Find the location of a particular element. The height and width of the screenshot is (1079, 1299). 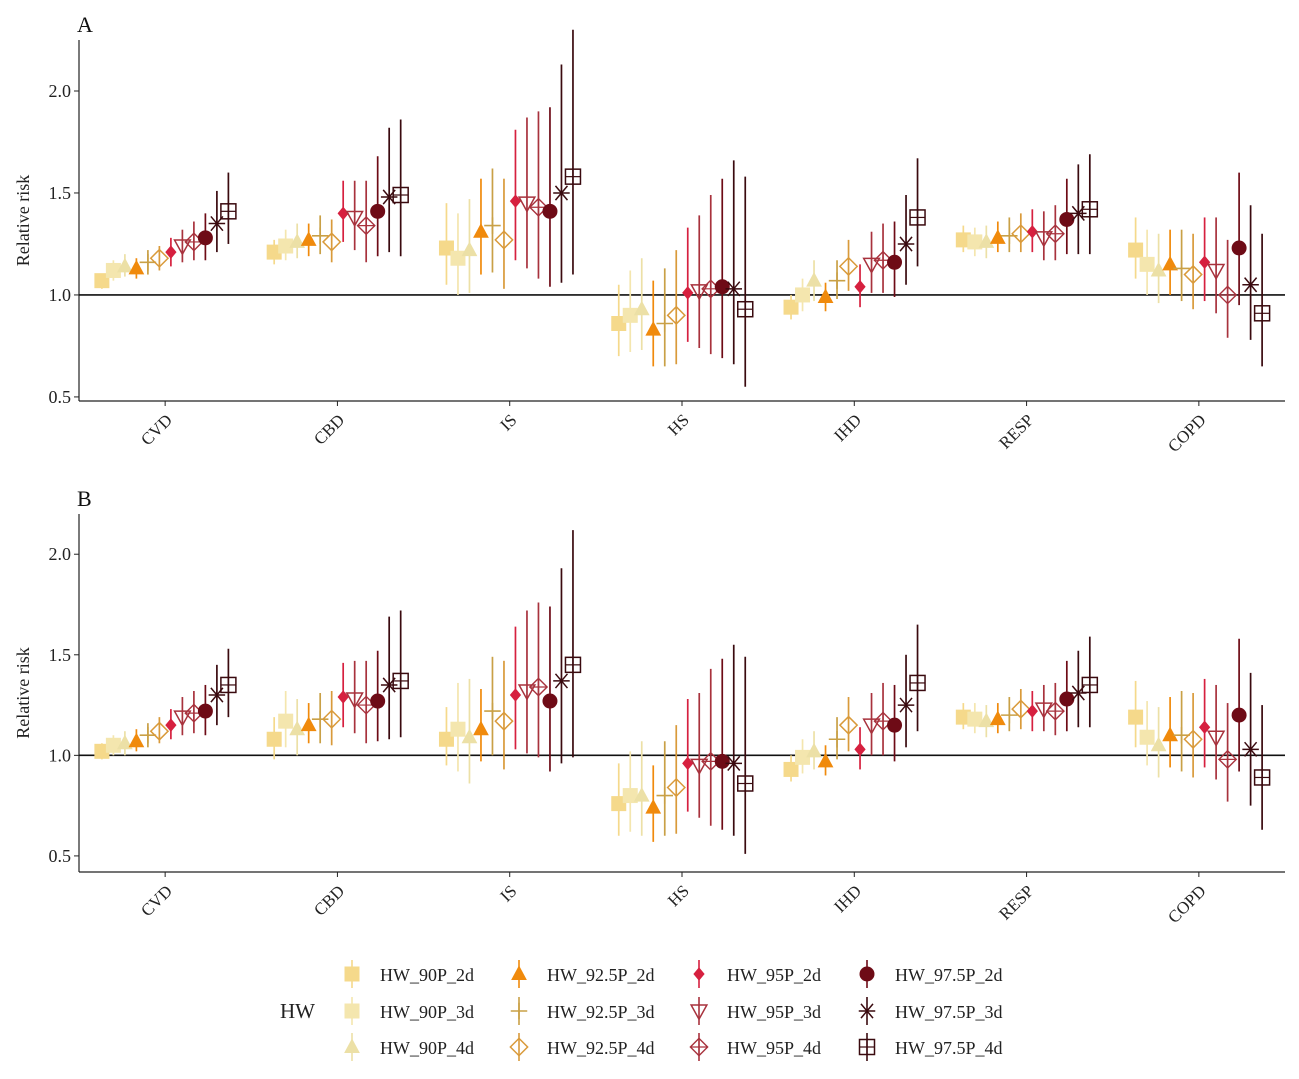

legend-item: HW_90P_2d is located at coordinates (409, 974).